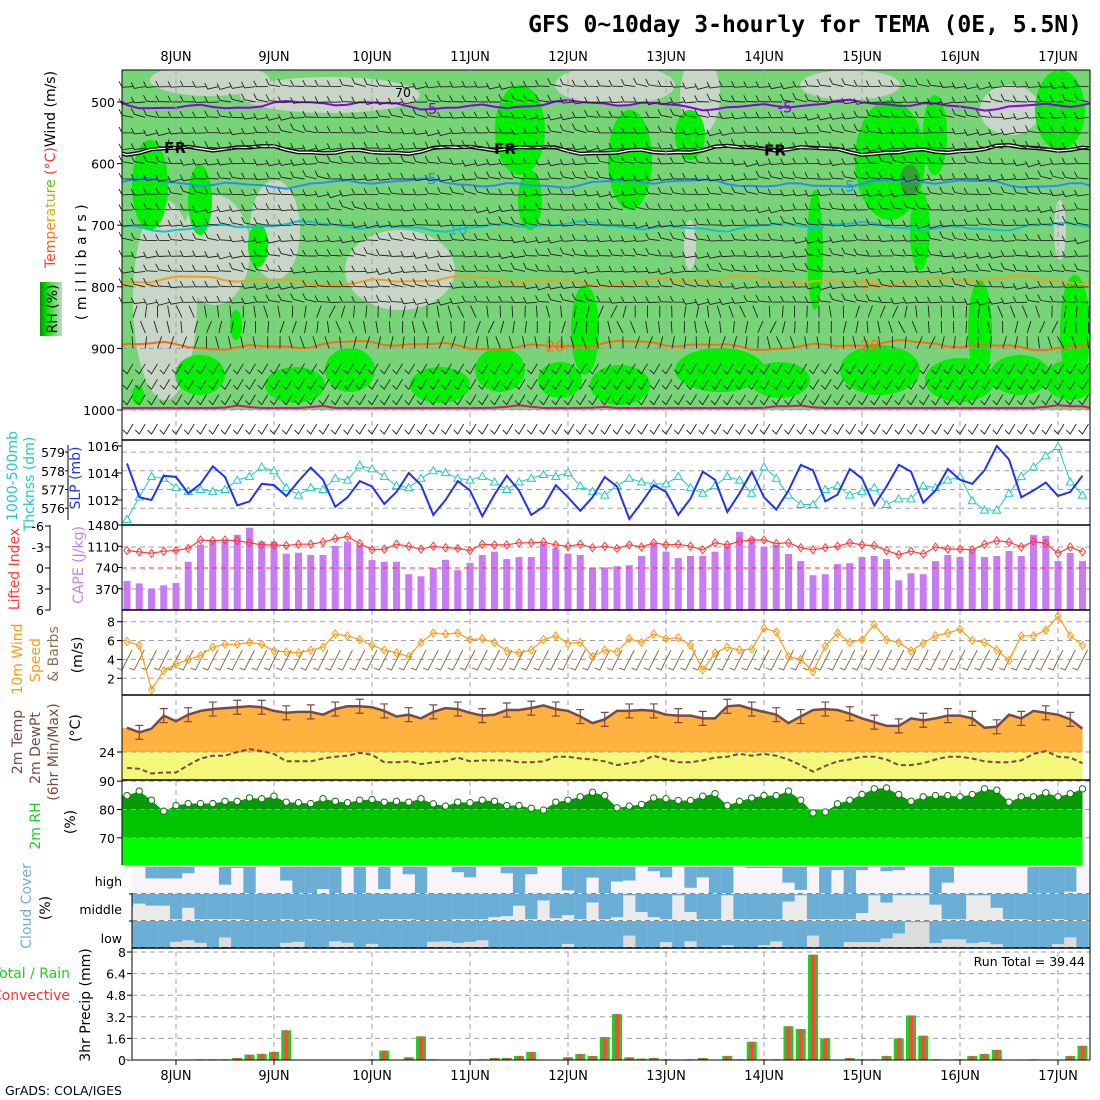 Image resolution: width=1100 pixels, height=1100 pixels. What do you see at coordinates (430, 109) in the screenshot?
I see `contour-label: -5` at bounding box center [430, 109].